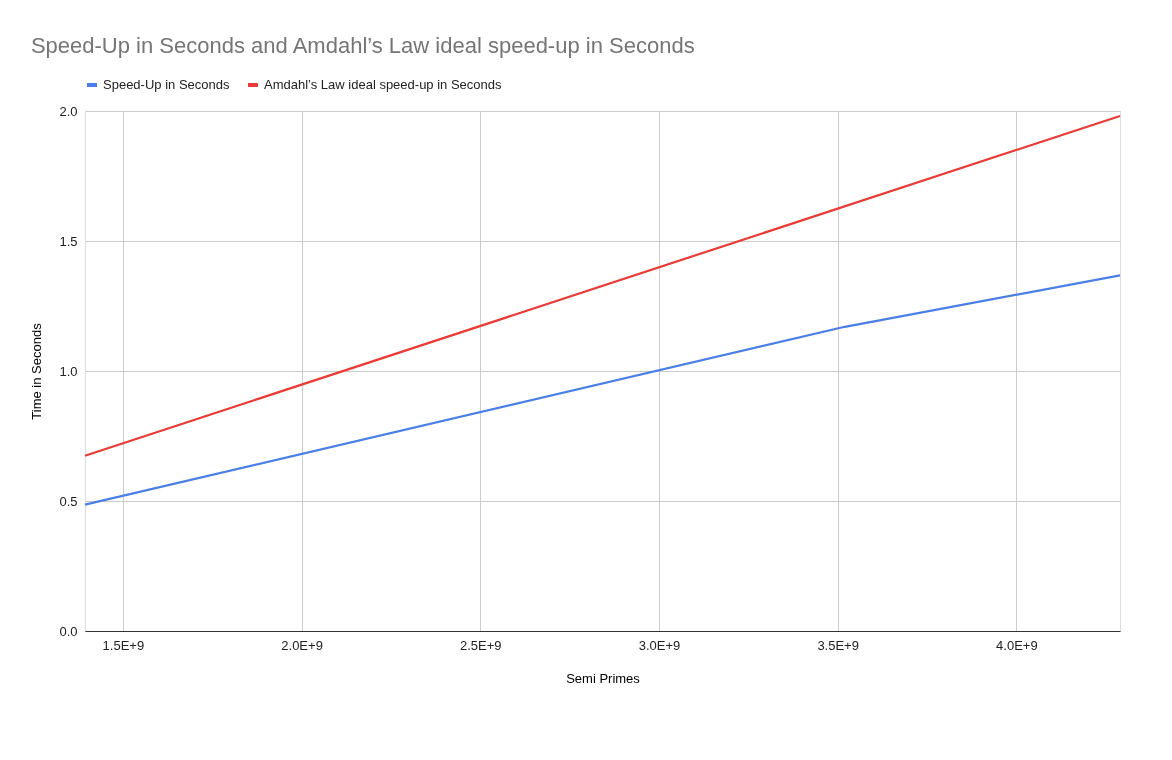  I want to click on x-tick-label: 3.0E+9, so click(659, 645).